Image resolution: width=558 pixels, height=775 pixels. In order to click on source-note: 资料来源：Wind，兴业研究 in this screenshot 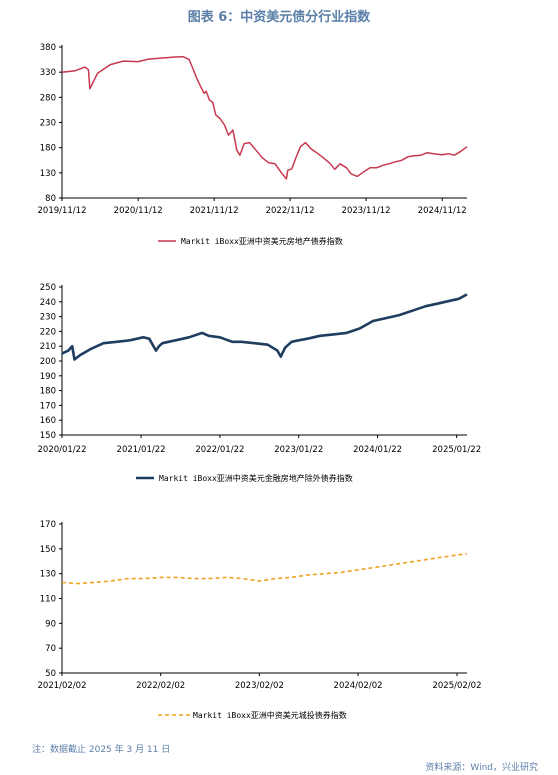, I will do `click(481, 768)`.